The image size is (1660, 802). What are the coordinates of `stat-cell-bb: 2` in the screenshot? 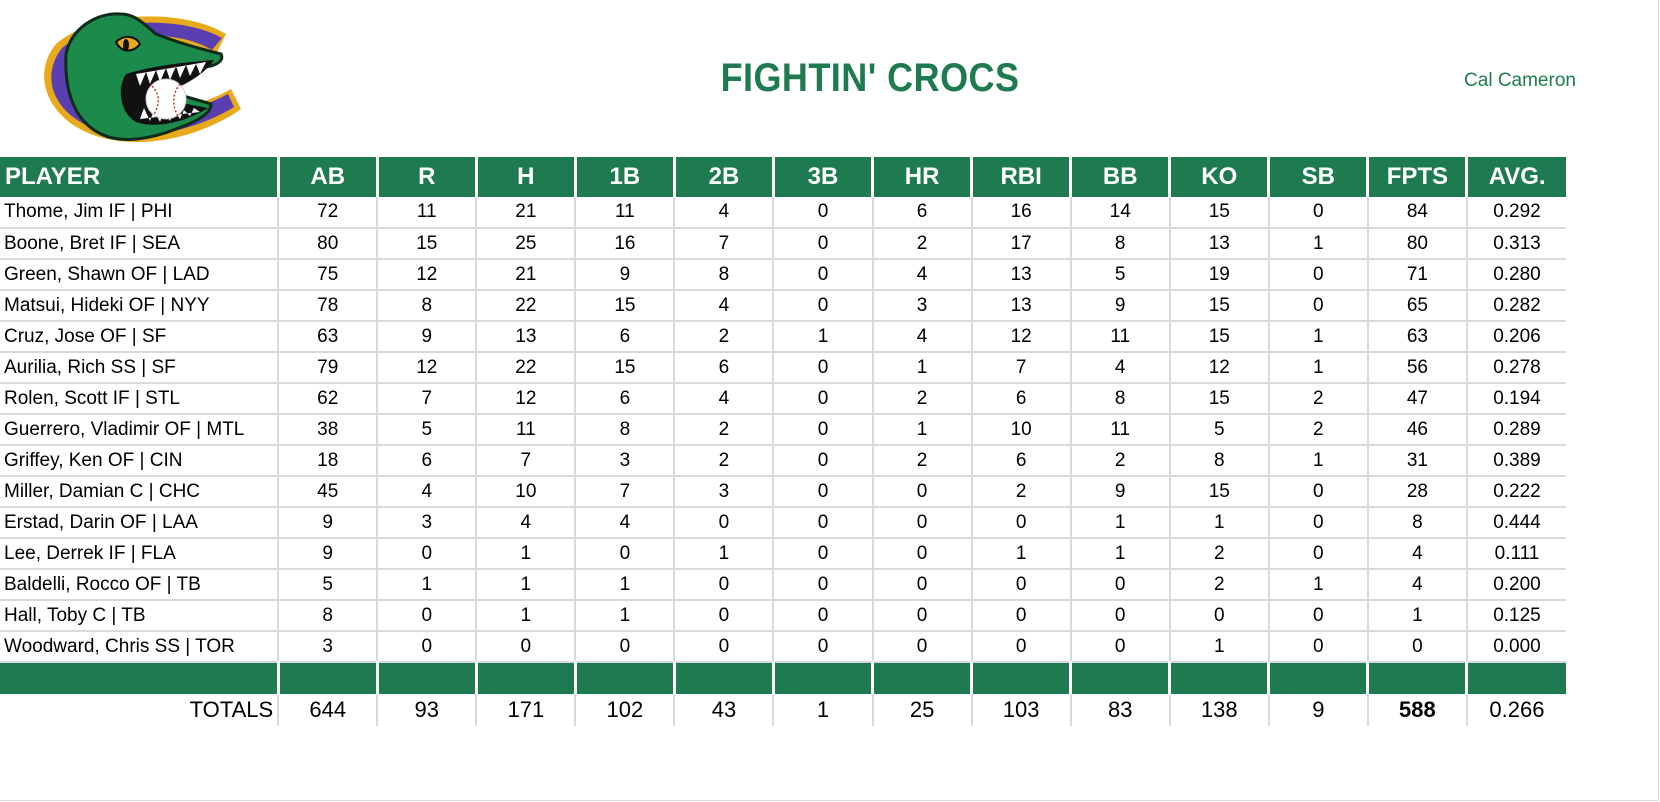 It's located at (1119, 461).